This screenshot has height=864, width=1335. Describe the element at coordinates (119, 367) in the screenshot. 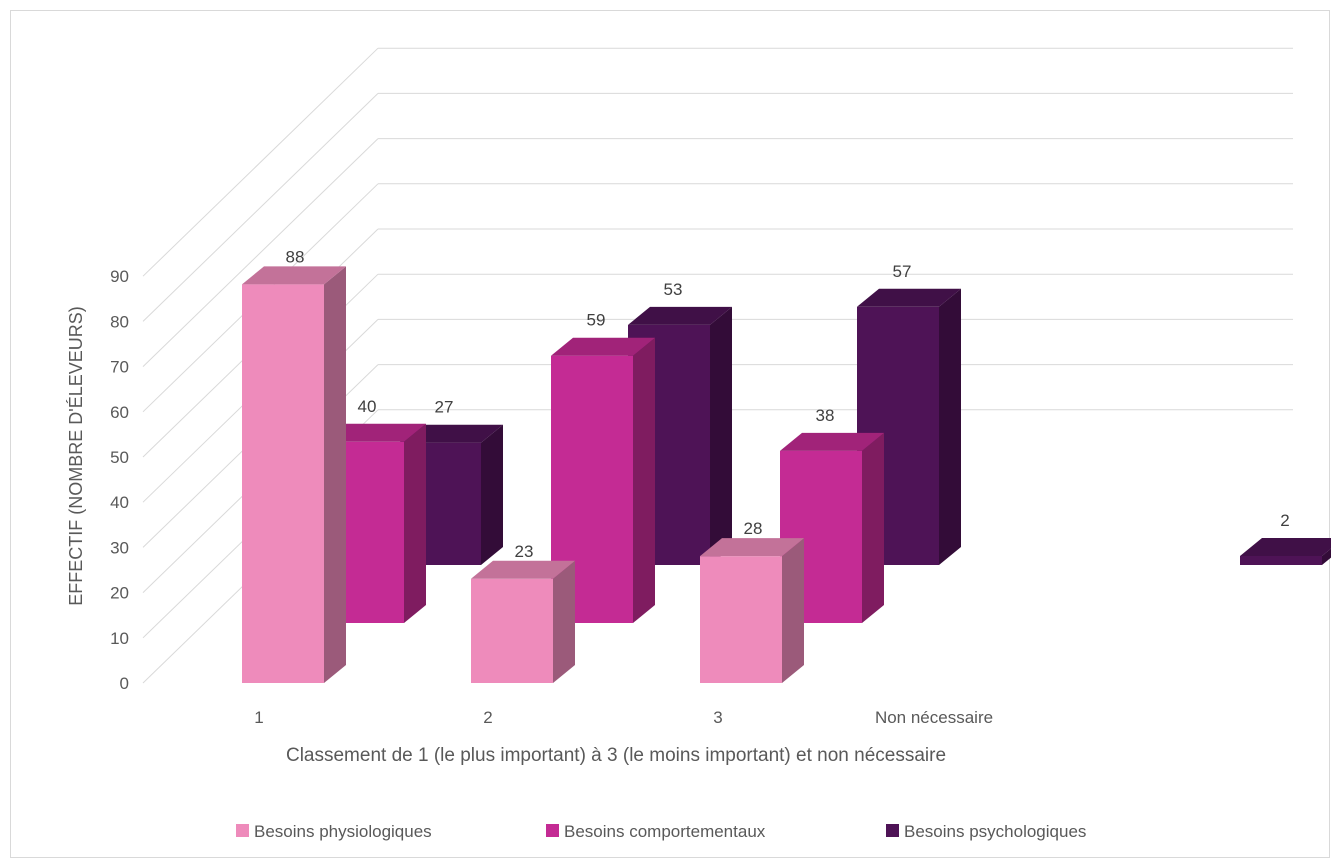

I see `y-tick-label: 70` at that location.